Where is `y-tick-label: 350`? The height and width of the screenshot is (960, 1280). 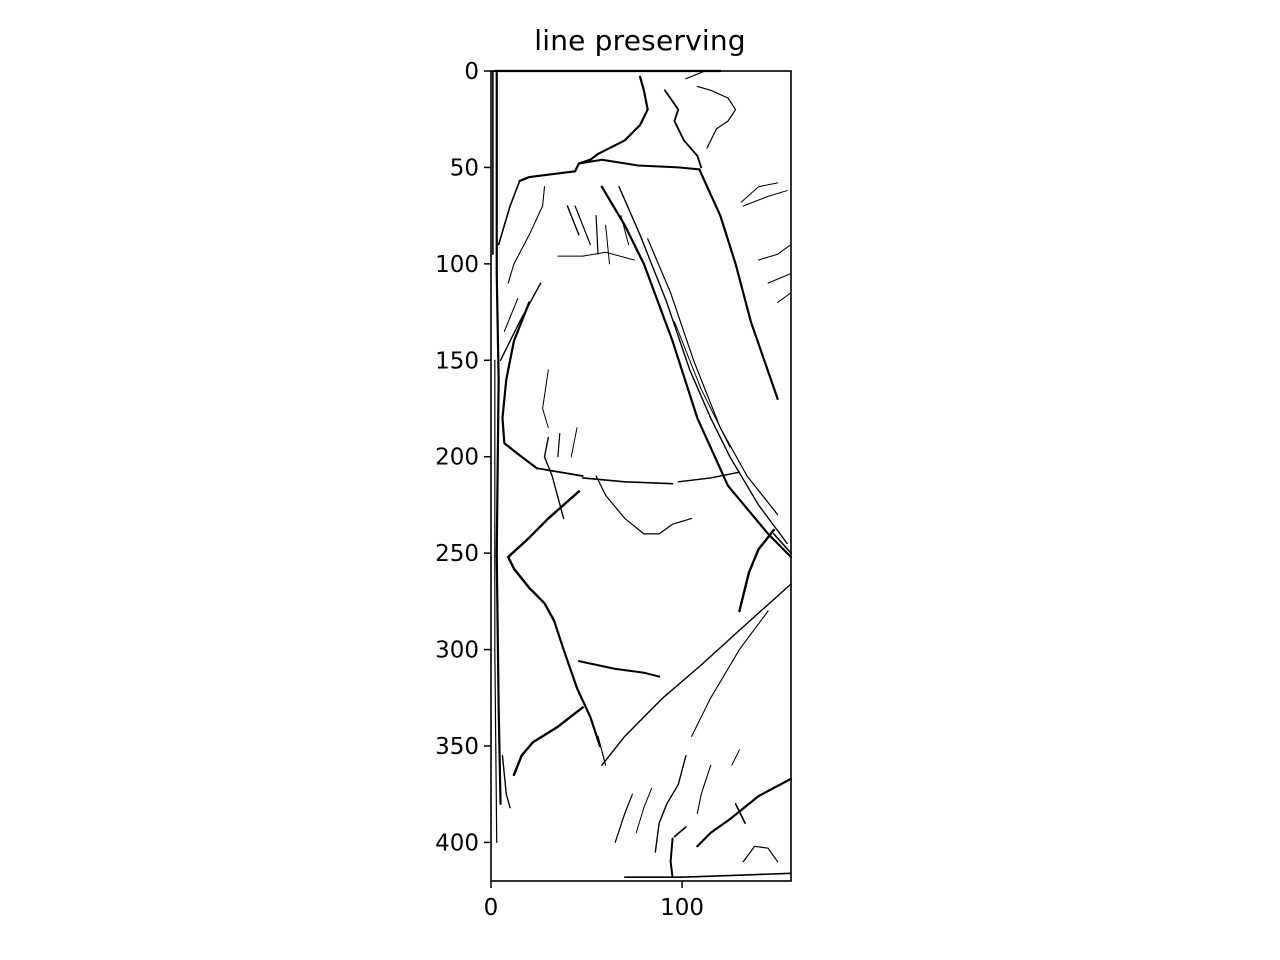
y-tick-label: 350 is located at coordinates (457, 747).